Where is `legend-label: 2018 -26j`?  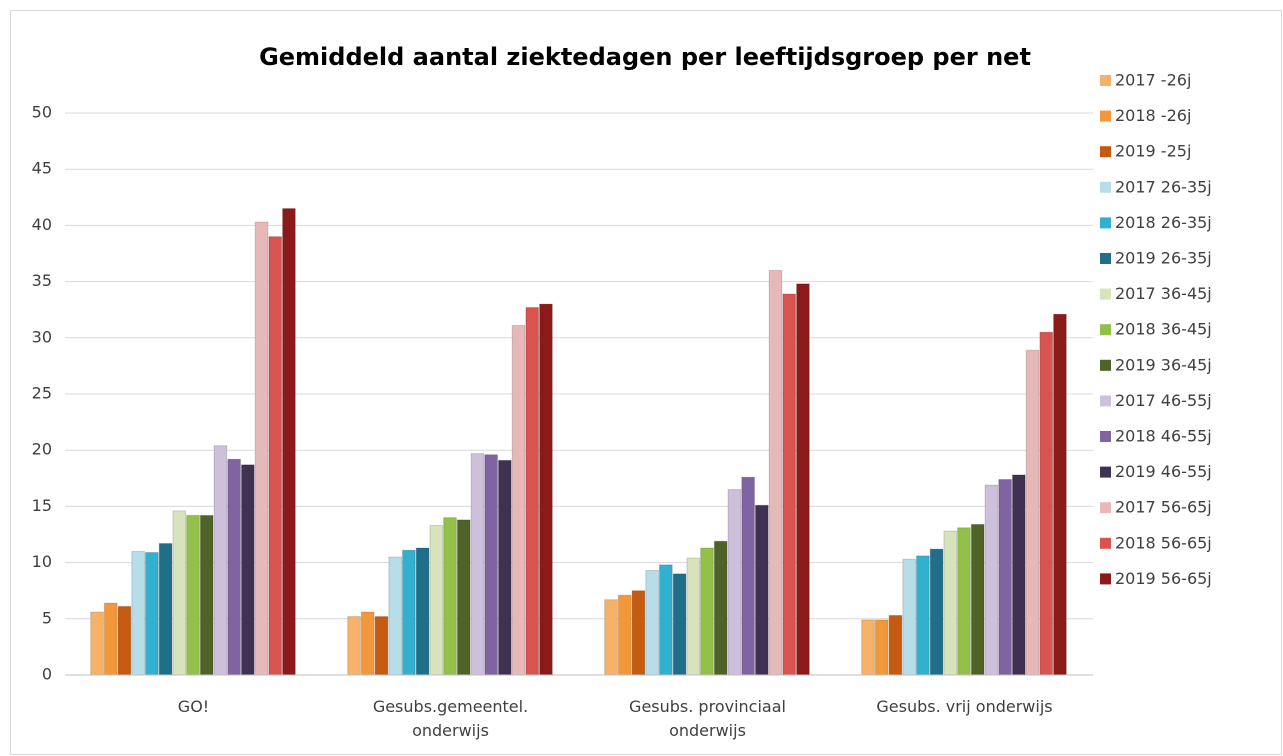
legend-label: 2018 -26j is located at coordinates (1153, 115).